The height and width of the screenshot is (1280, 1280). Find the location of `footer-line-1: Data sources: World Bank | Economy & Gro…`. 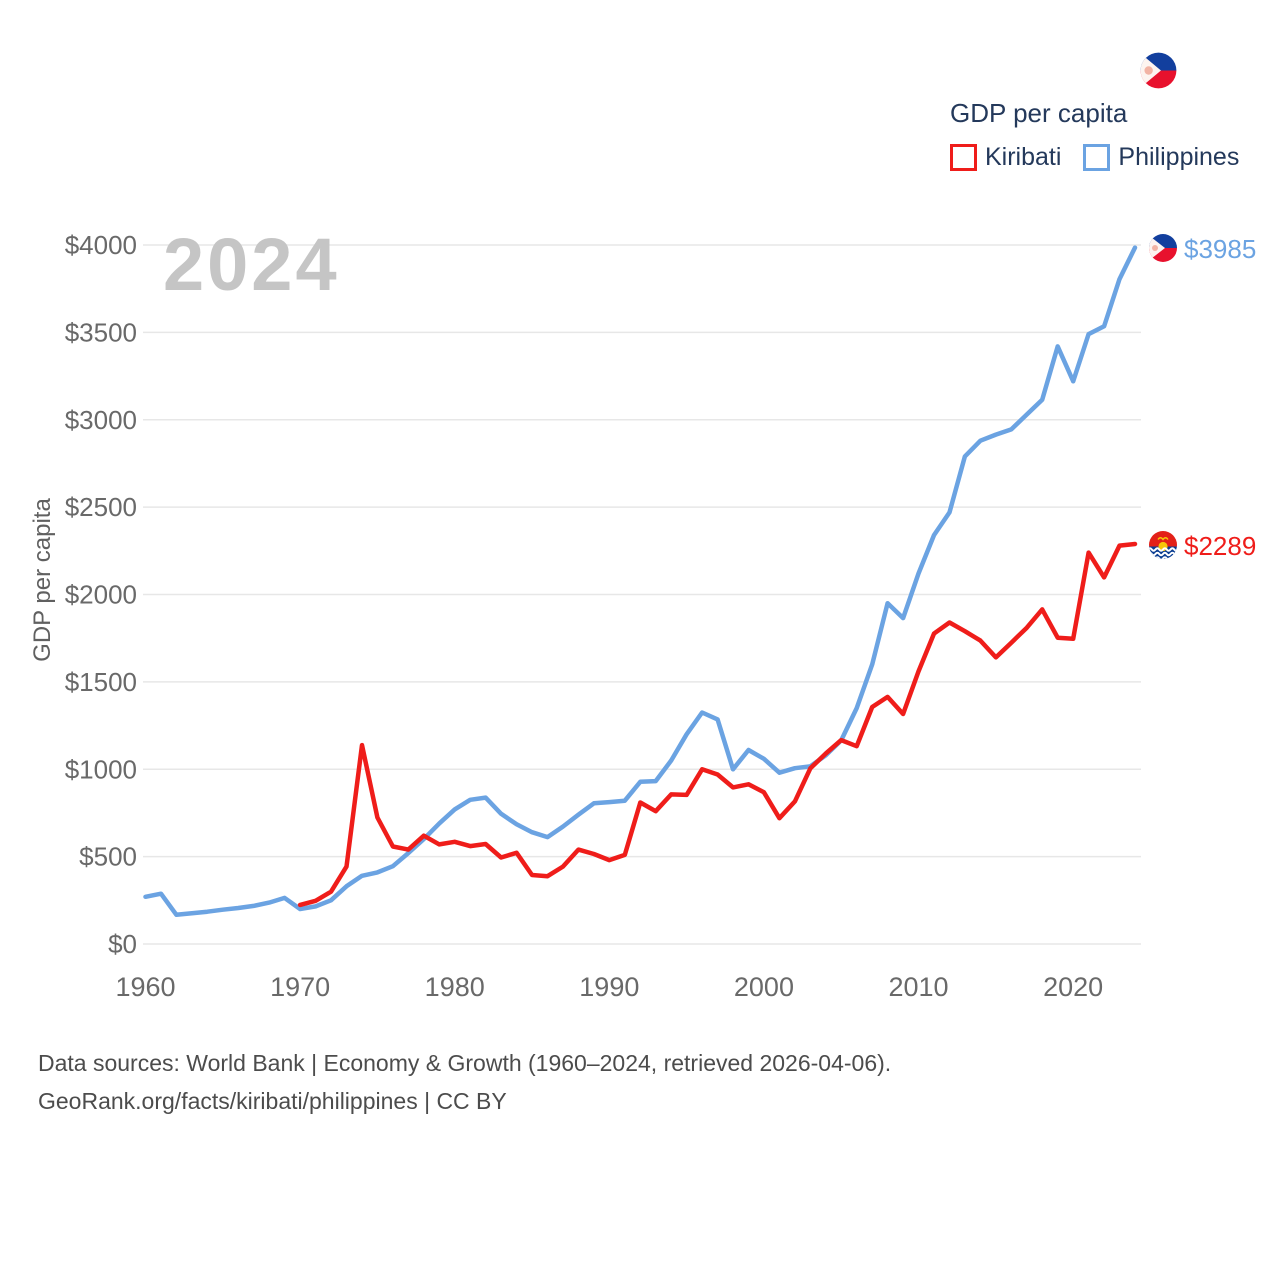

footer-line-1: Data sources: World Bank | Economy & Gro… is located at coordinates (465, 1063).